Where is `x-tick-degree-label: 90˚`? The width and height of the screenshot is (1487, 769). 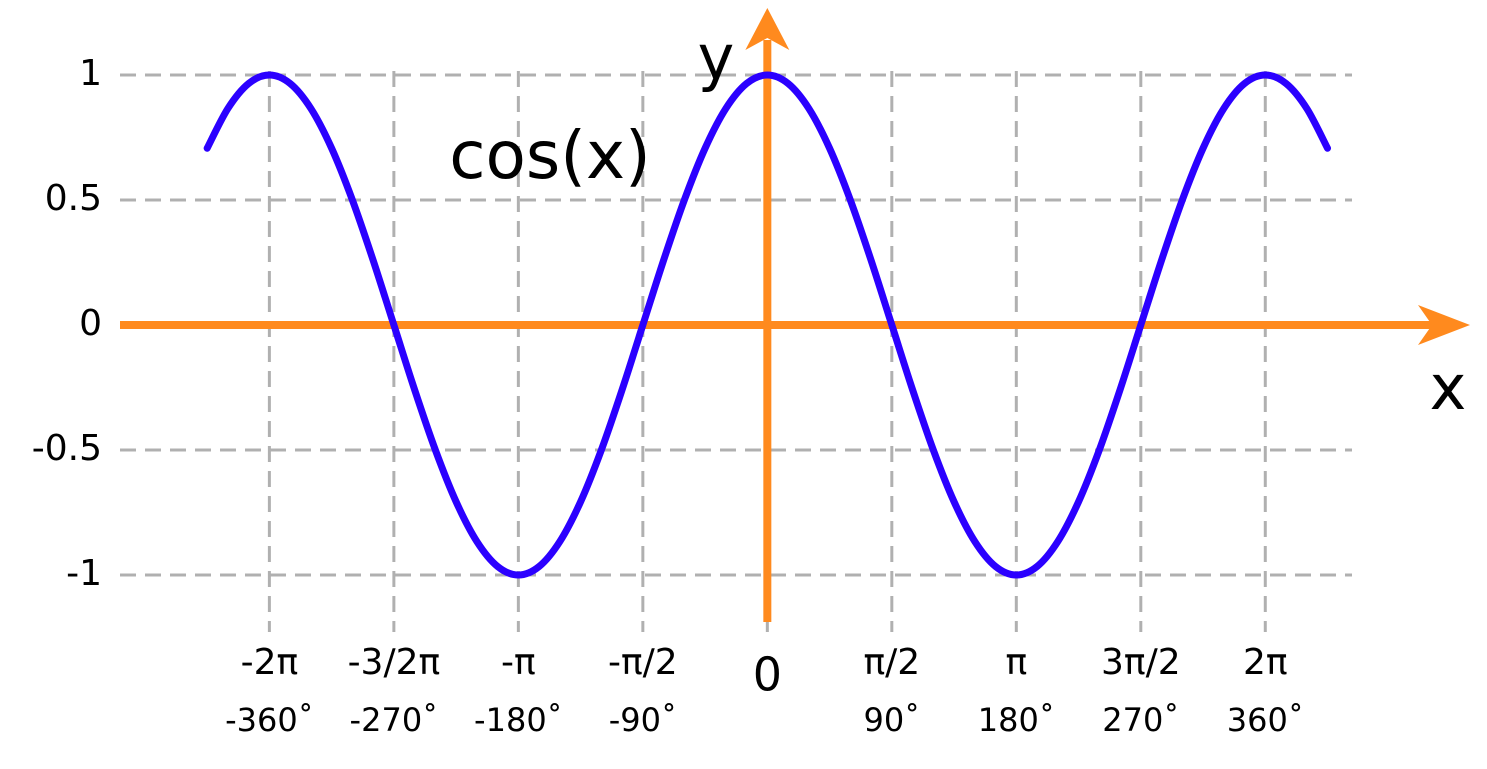 x-tick-degree-label: 90˚ is located at coordinates (891, 720).